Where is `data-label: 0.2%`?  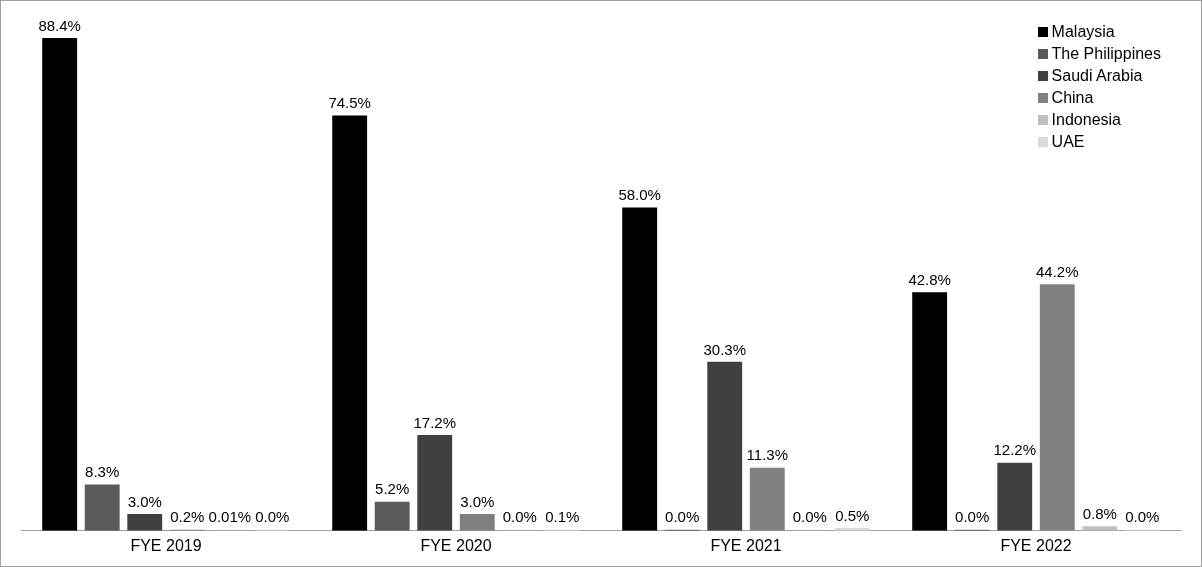 data-label: 0.2% is located at coordinates (187, 517).